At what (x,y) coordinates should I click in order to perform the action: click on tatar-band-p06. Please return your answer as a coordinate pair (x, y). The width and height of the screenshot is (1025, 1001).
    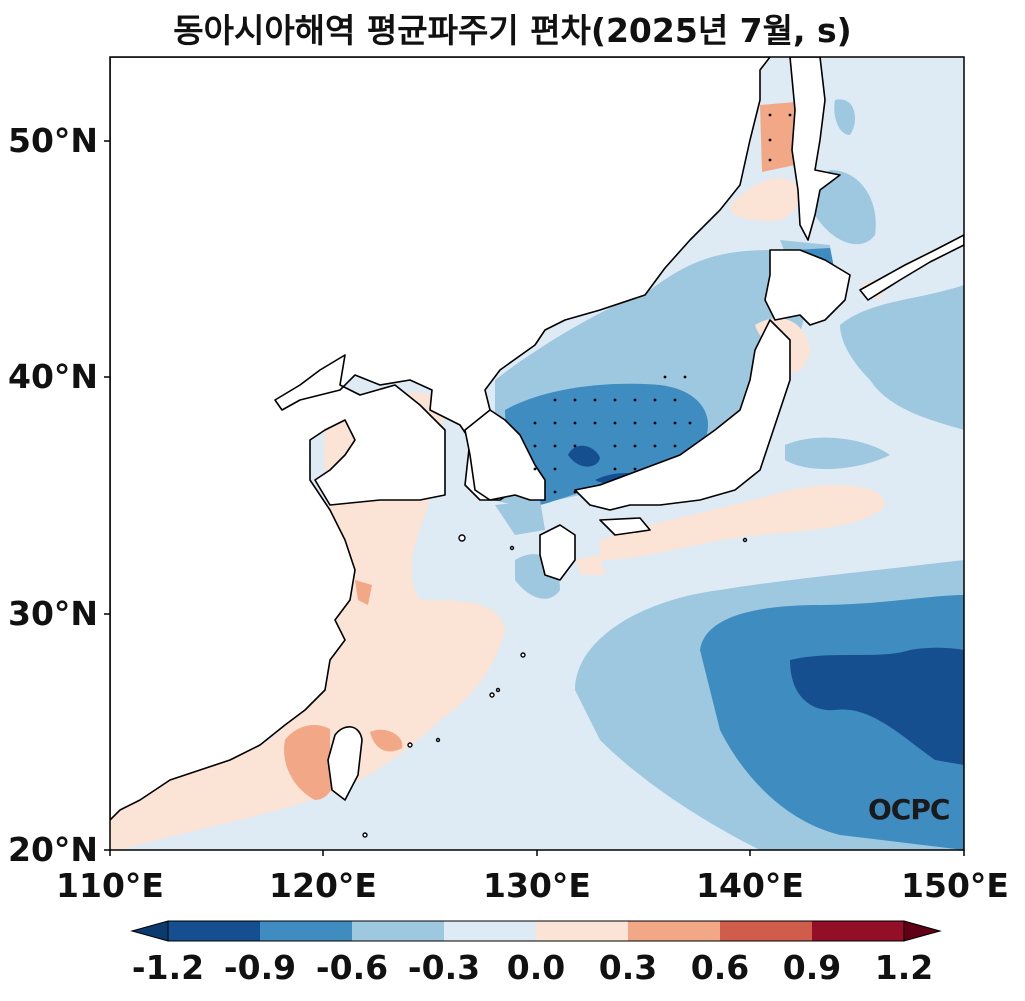
    Looking at the image, I should click on (777, 137).